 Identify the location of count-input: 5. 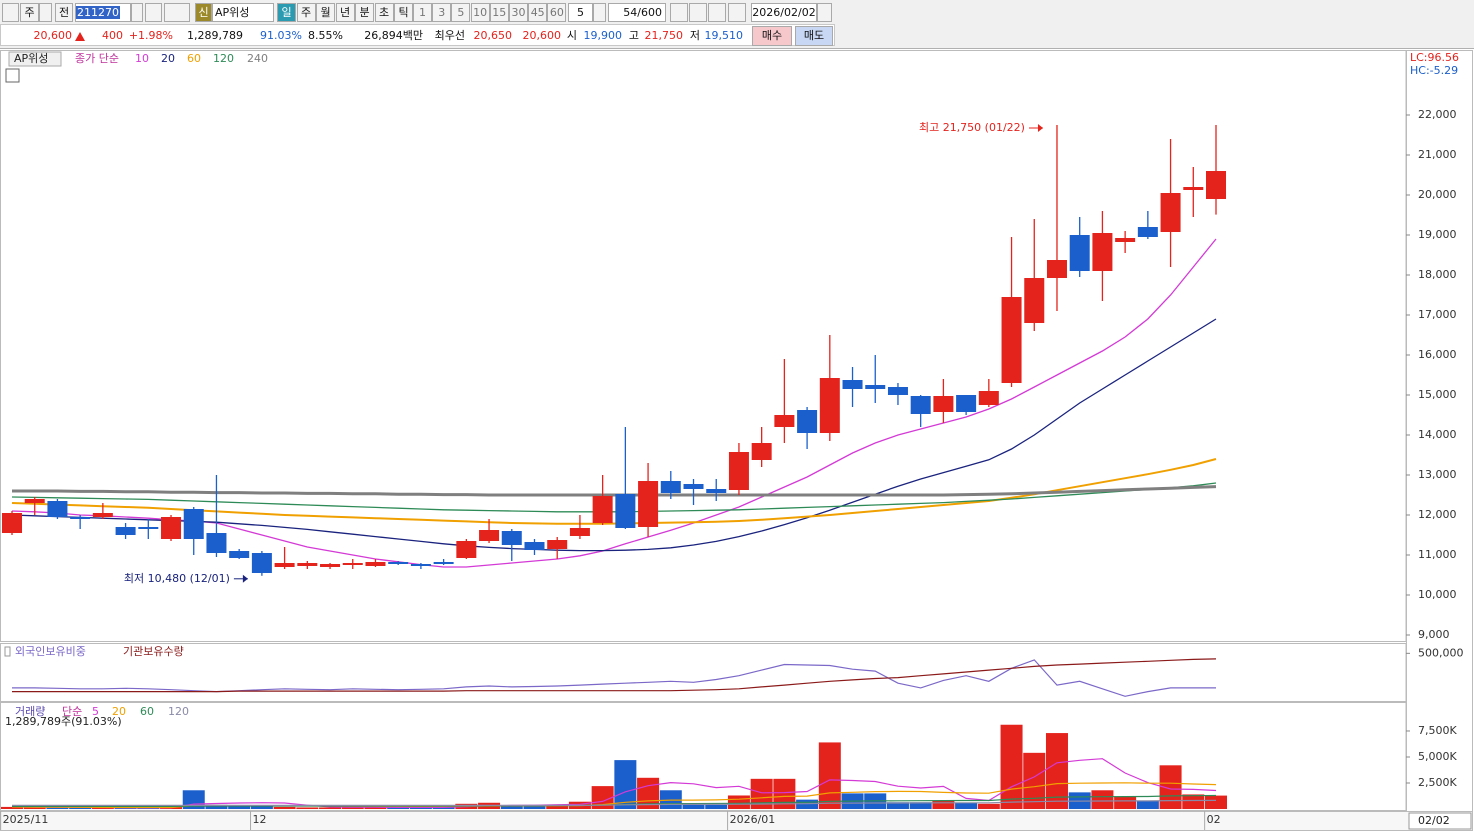
(580, 12).